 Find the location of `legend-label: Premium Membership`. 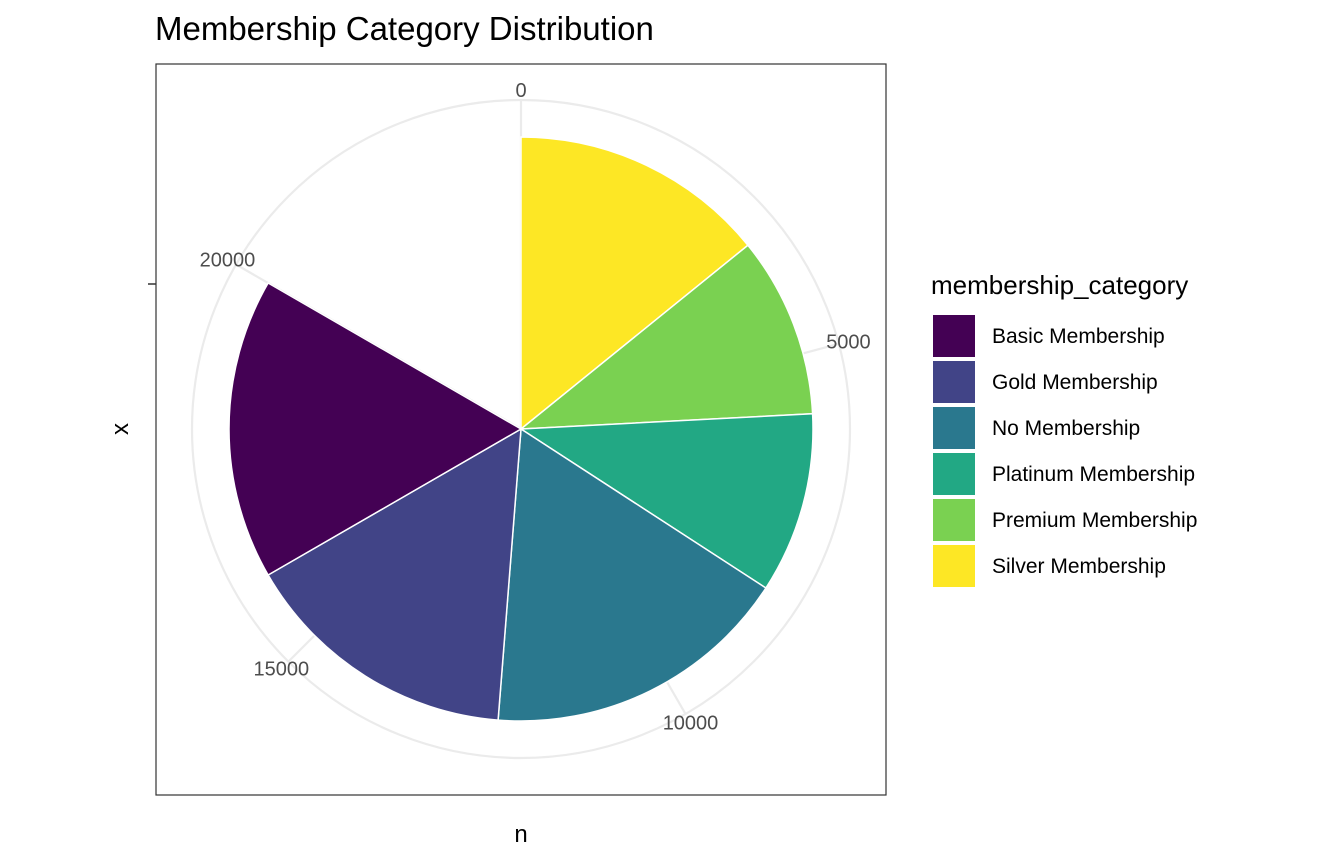

legend-label: Premium Membership is located at coordinates (1094, 520).